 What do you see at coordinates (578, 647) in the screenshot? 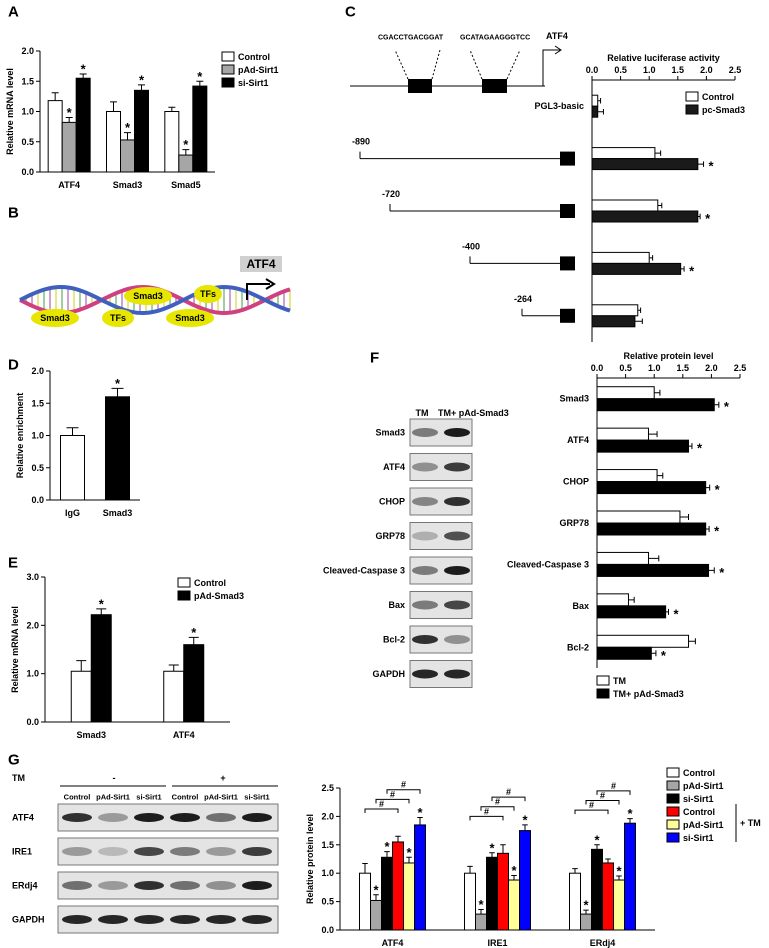
I see `y-tick-label: Bcl-2` at bounding box center [578, 647].